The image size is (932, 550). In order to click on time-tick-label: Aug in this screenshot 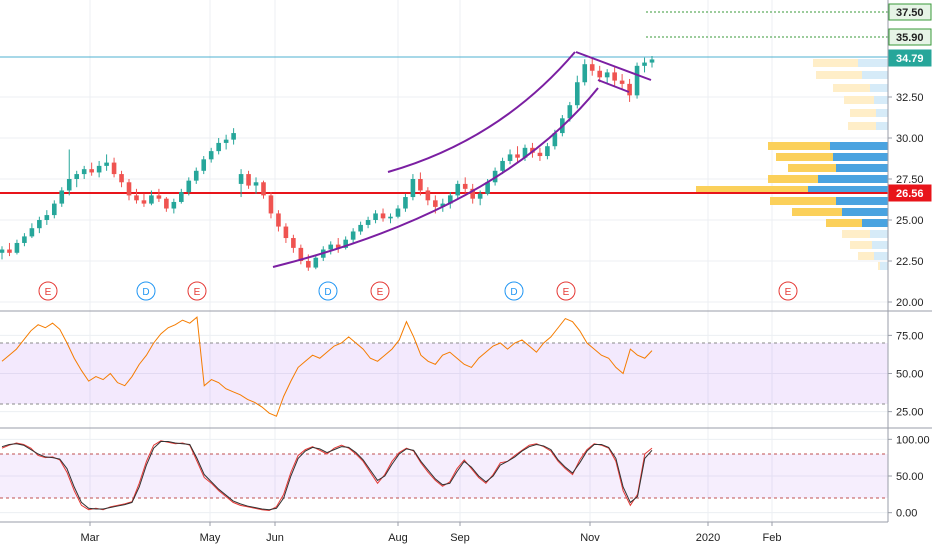, I will do `click(398, 538)`.